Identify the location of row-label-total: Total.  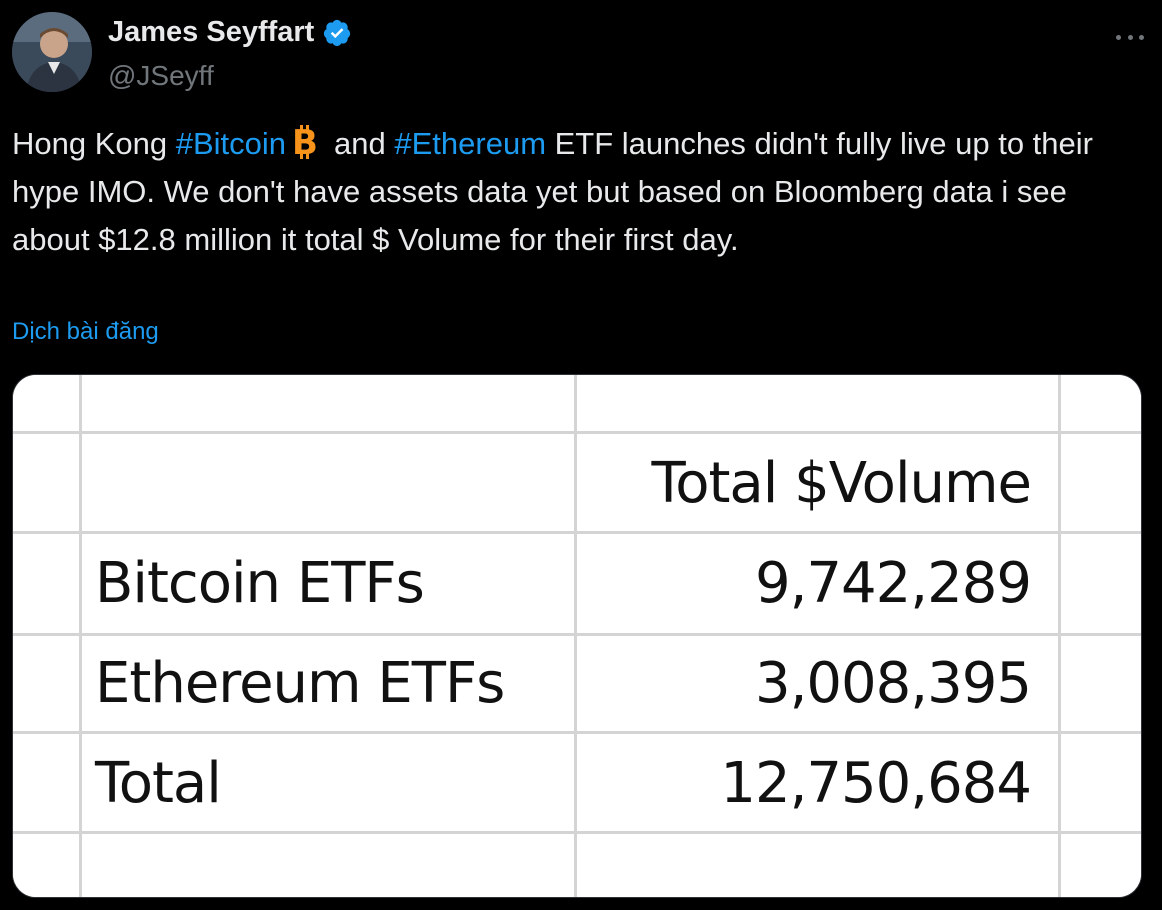
(158, 783).